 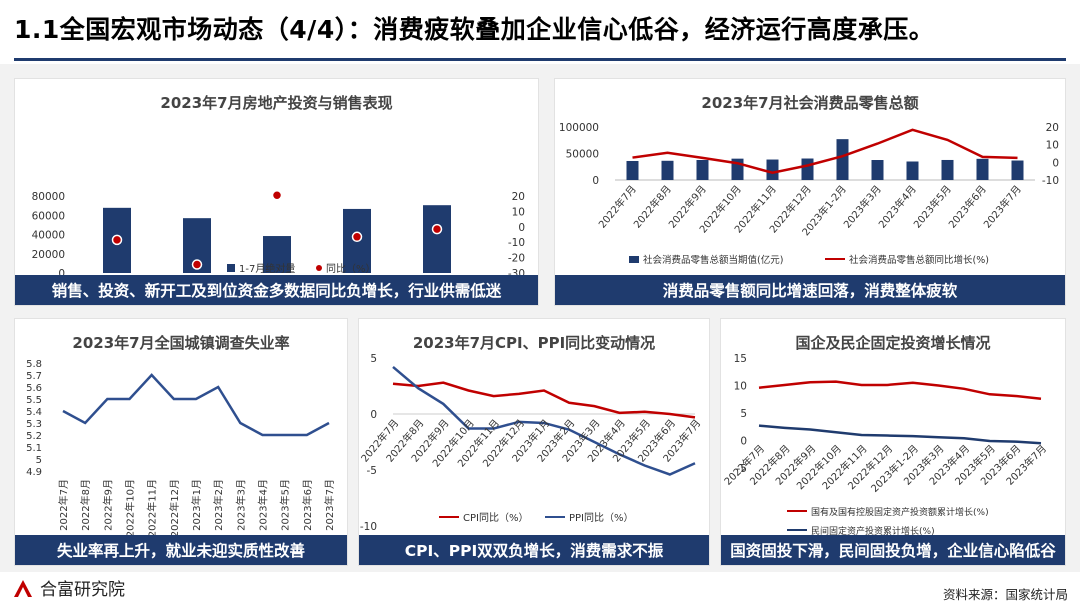 I want to click on legend-label: 同比（%）, so click(x=351, y=269).